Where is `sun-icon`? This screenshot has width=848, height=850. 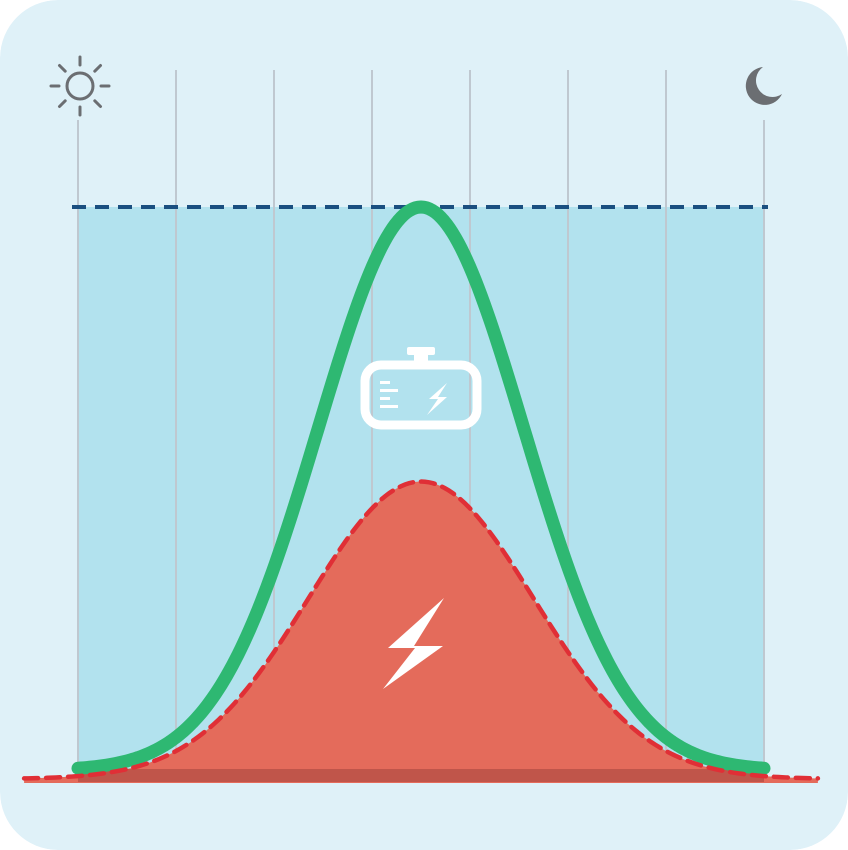
sun-icon is located at coordinates (80, 86).